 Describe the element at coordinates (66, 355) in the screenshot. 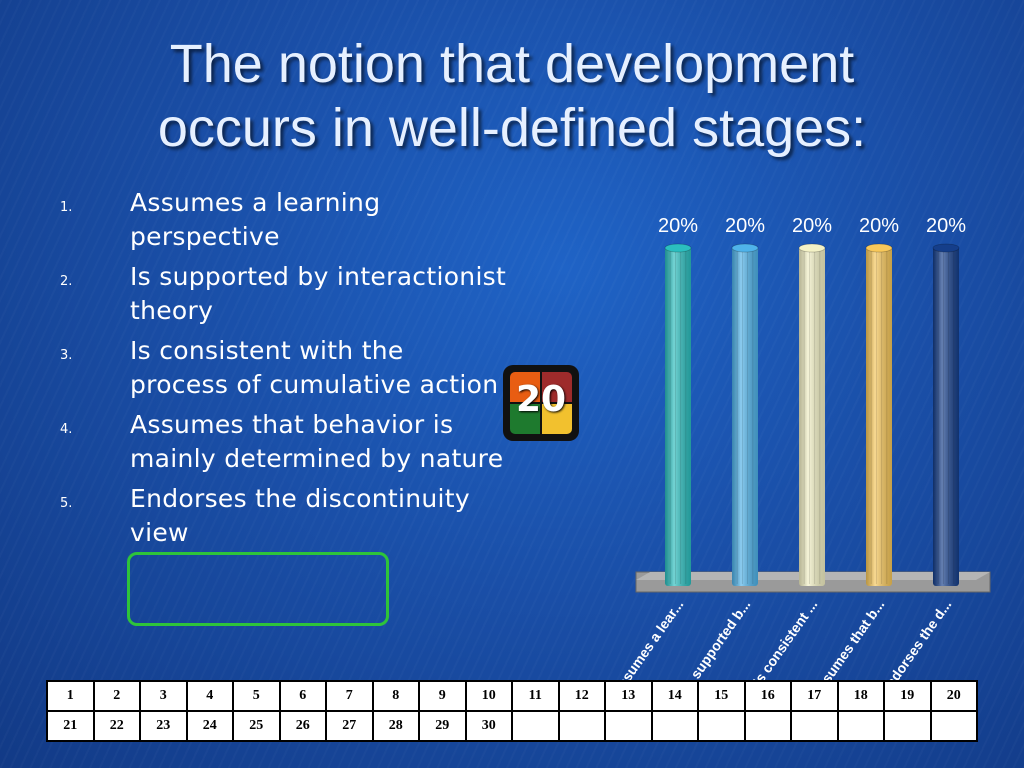

I see `option-number: 3.` at that location.